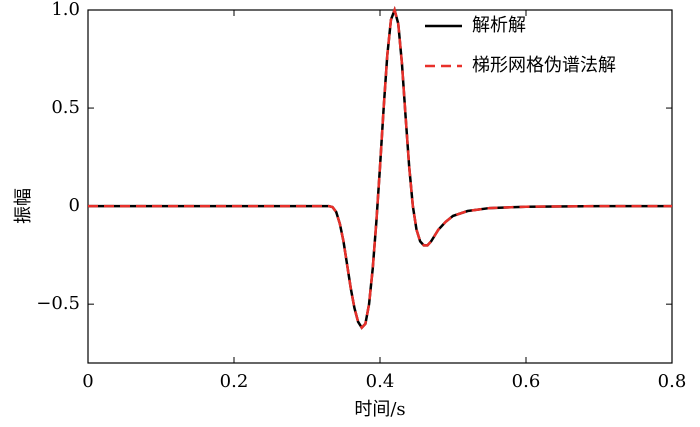 The width and height of the screenshot is (700, 427). Describe the element at coordinates (58, 303) in the screenshot. I see `y-tick-label: −0.5` at that location.